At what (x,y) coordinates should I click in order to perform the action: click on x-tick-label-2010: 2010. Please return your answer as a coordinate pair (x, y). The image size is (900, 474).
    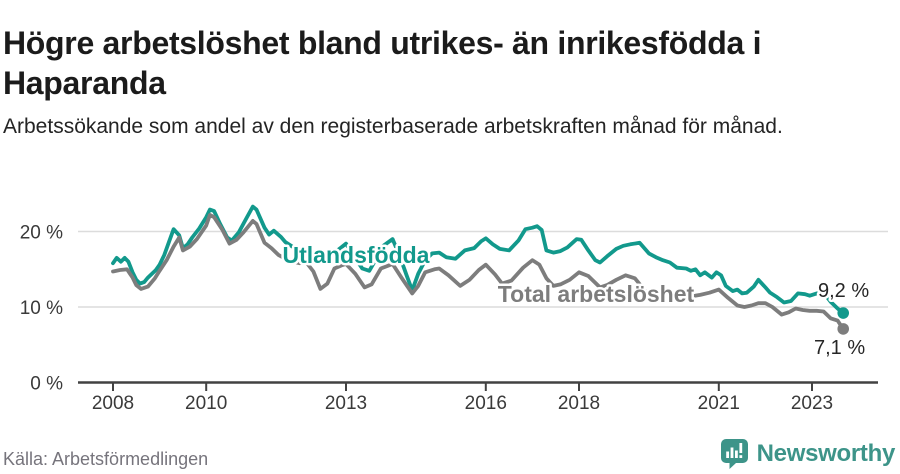
    Looking at the image, I should click on (206, 403).